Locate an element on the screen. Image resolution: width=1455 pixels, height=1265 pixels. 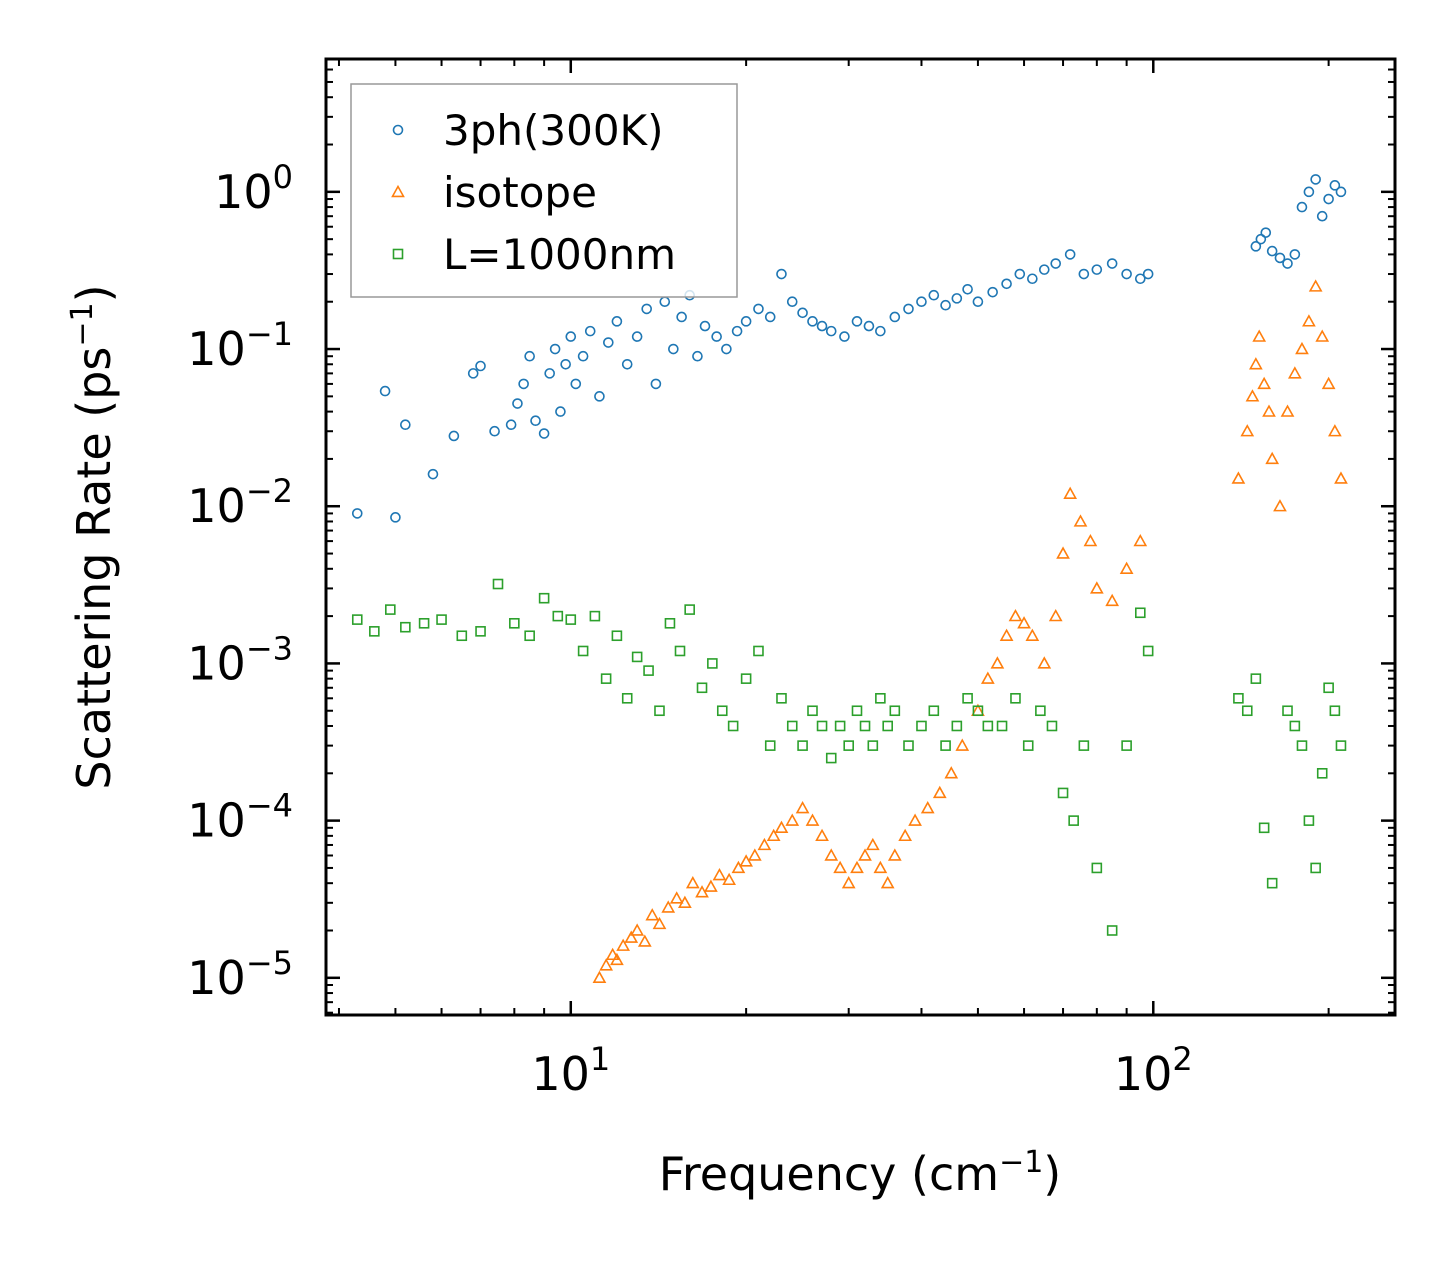
x-tick-label: 10¹ is located at coordinates (570, 1070).